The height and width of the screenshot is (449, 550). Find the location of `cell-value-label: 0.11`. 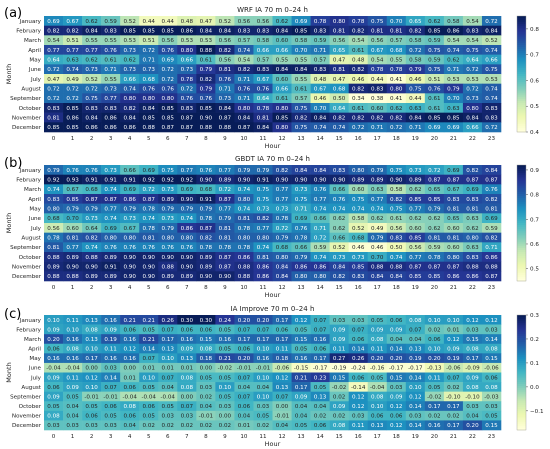

cell-value-label: 0.11 is located at coordinates (377, 350).